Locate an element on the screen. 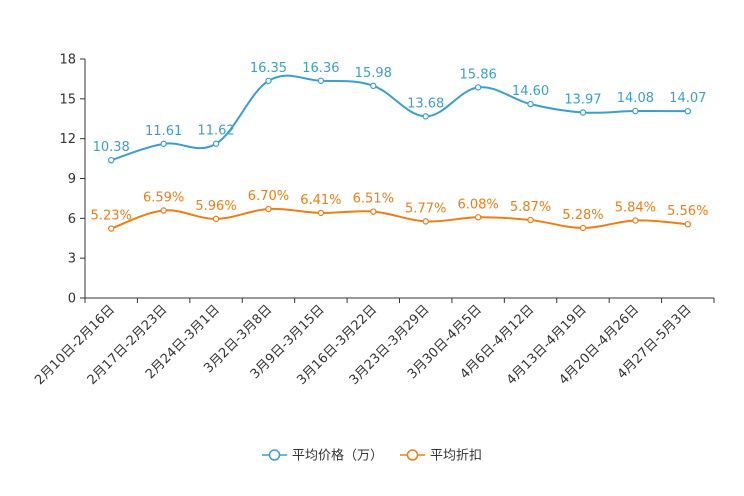 The height and width of the screenshot is (496, 744). y-tick-label: 15 is located at coordinates (67, 99).